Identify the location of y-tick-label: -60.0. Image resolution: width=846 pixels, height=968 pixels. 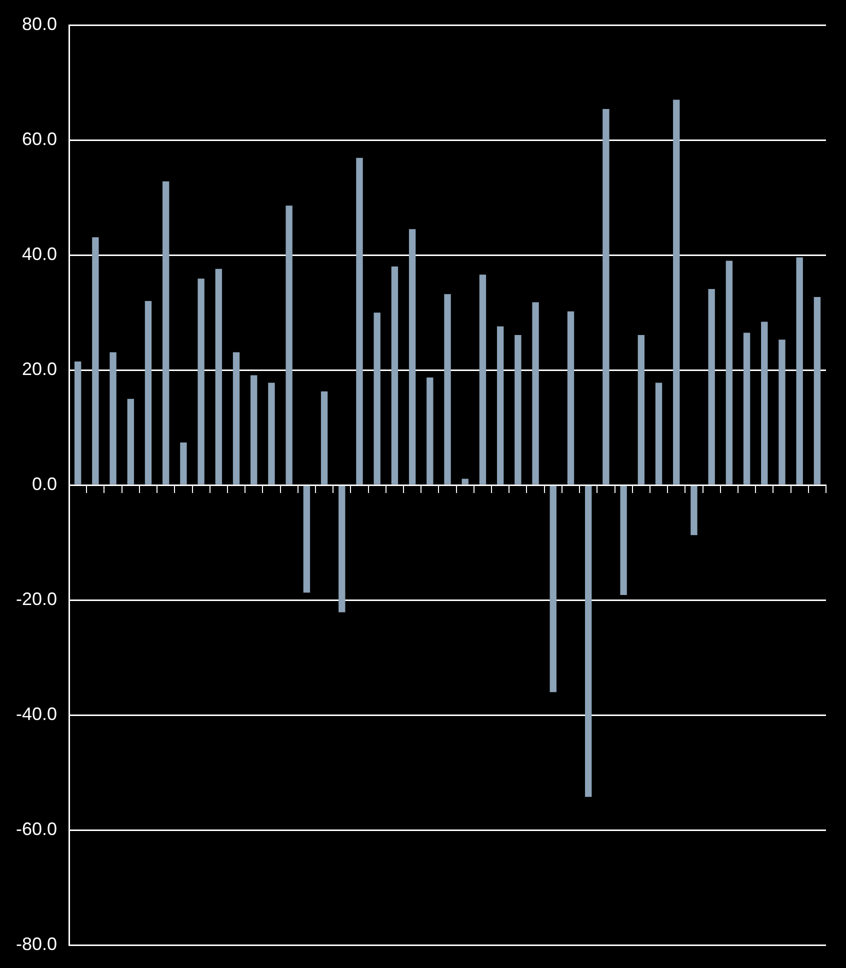
(37, 829).